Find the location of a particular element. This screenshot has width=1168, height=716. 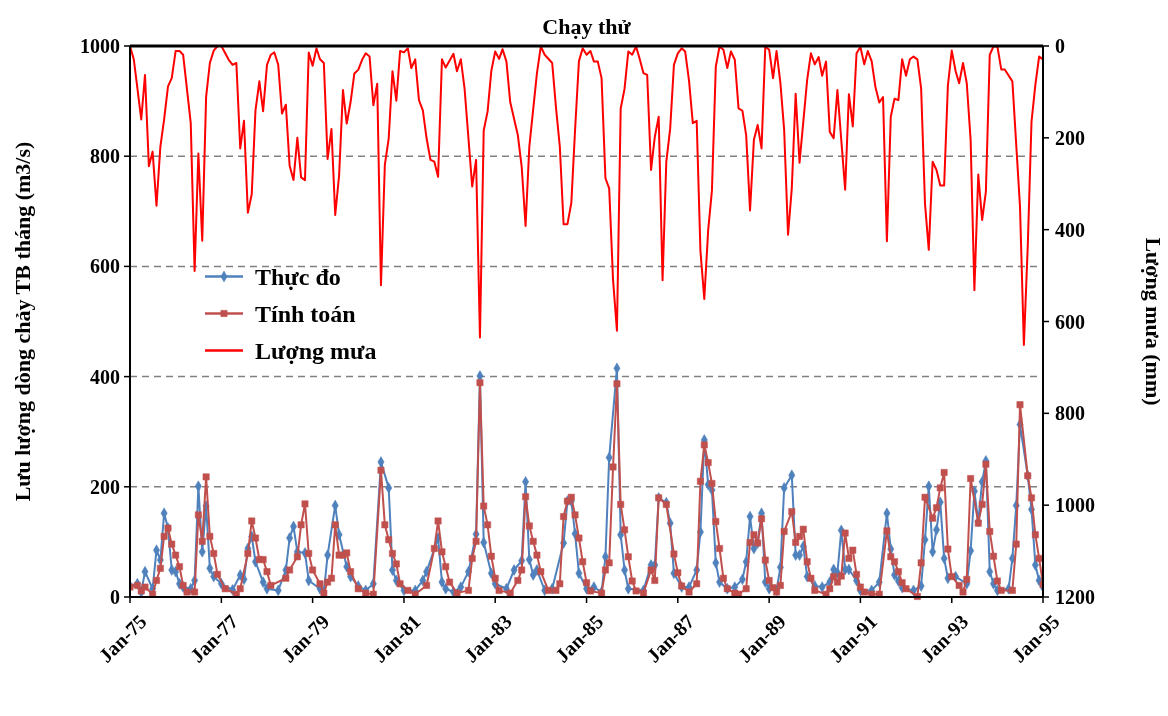

y-tick-label: 800 is located at coordinates (105, 156).